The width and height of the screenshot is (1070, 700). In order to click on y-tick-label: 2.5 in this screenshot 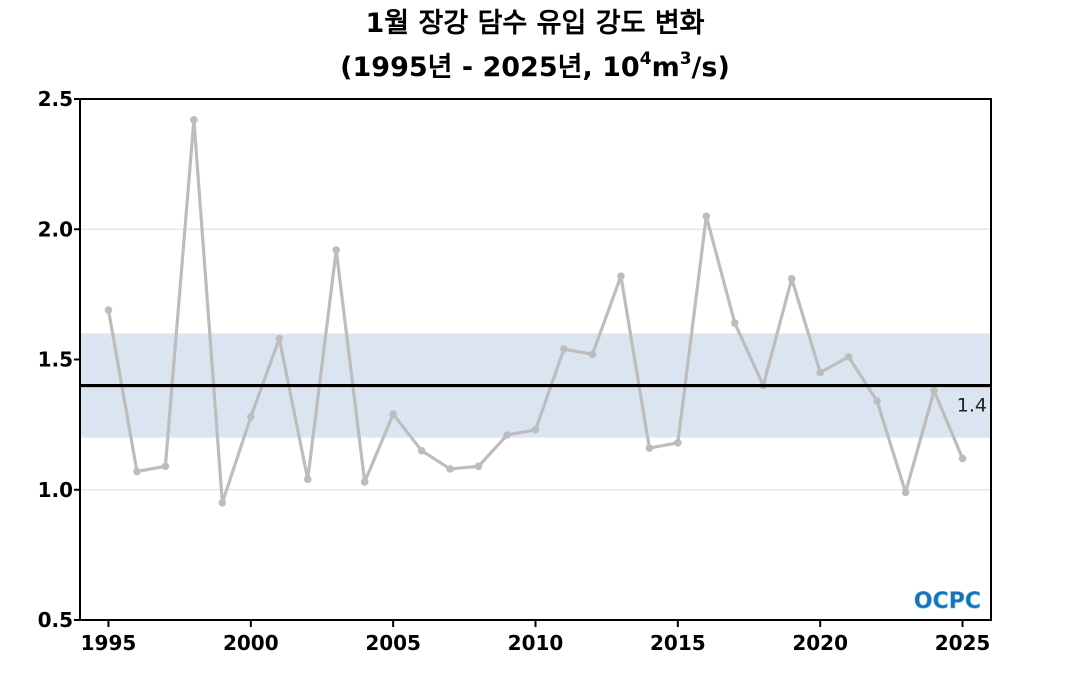, I will do `click(55, 99)`.